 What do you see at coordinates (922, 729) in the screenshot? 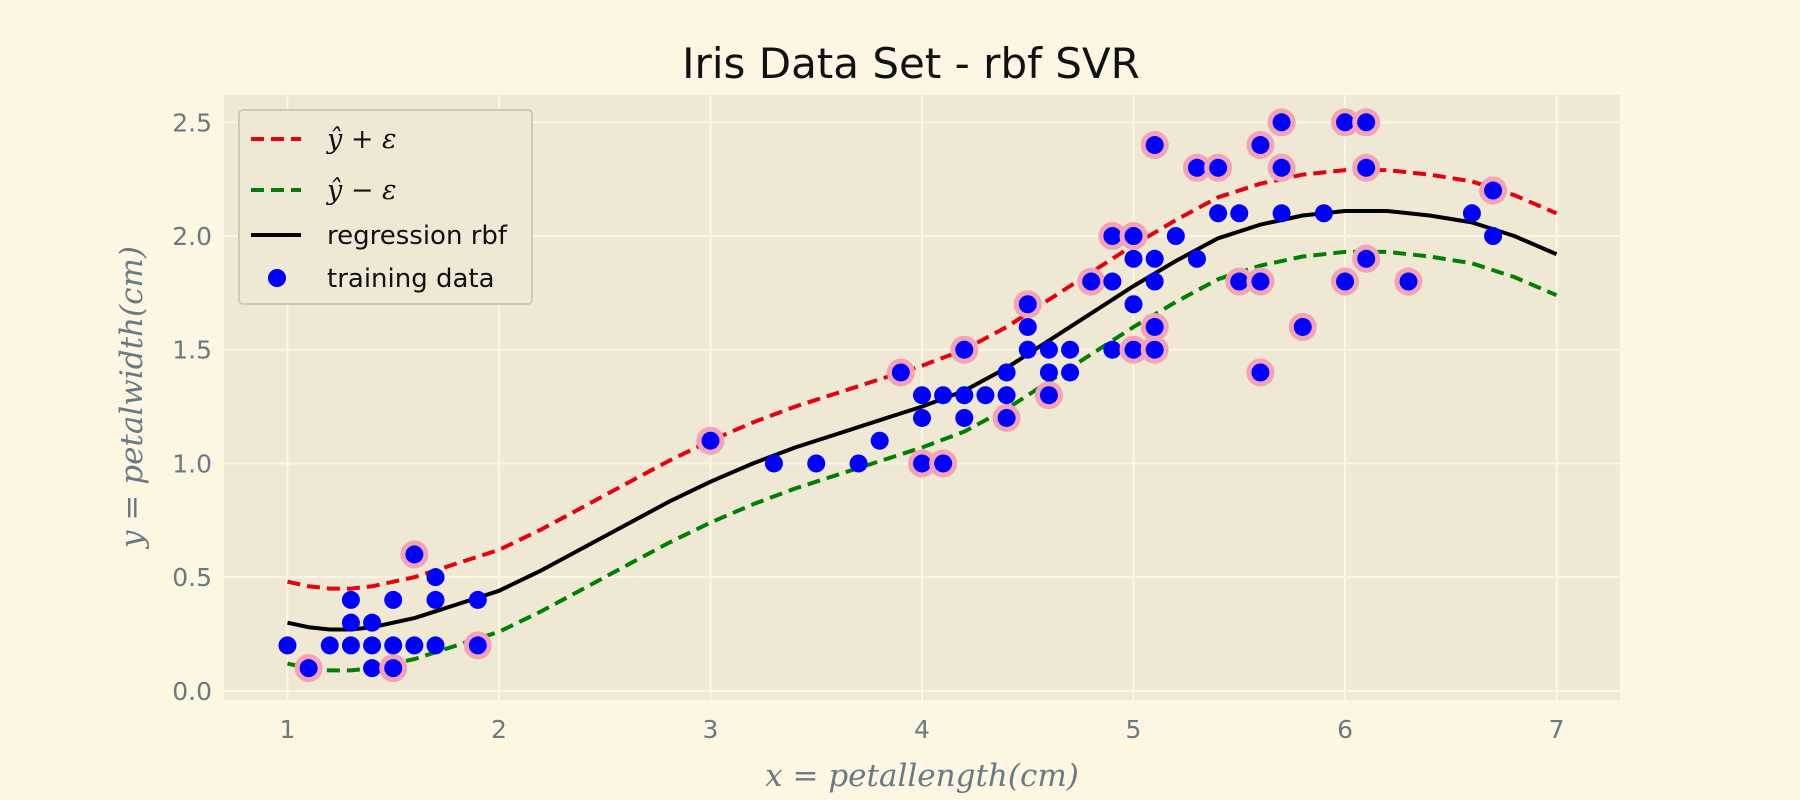
I see `x-tick-label: 4` at bounding box center [922, 729].